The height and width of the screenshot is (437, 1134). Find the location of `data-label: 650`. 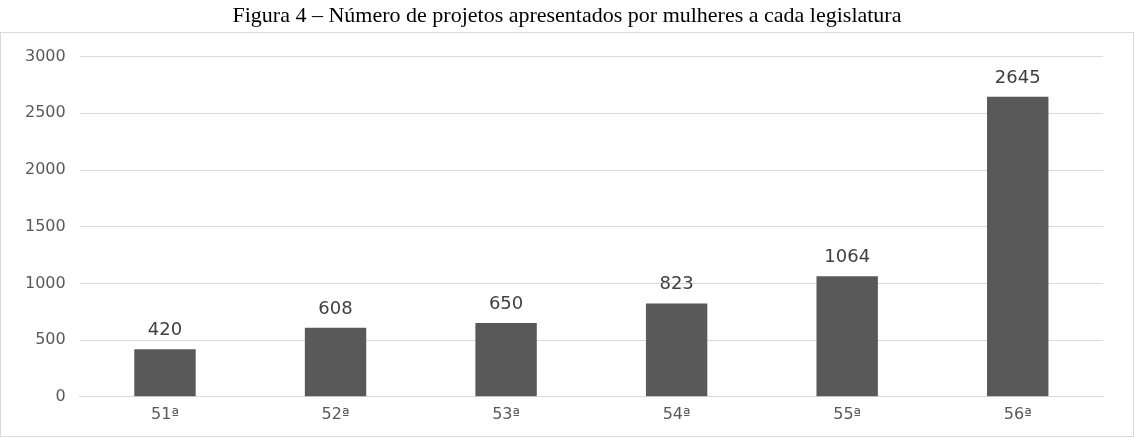

data-label: 650 is located at coordinates (506, 302).